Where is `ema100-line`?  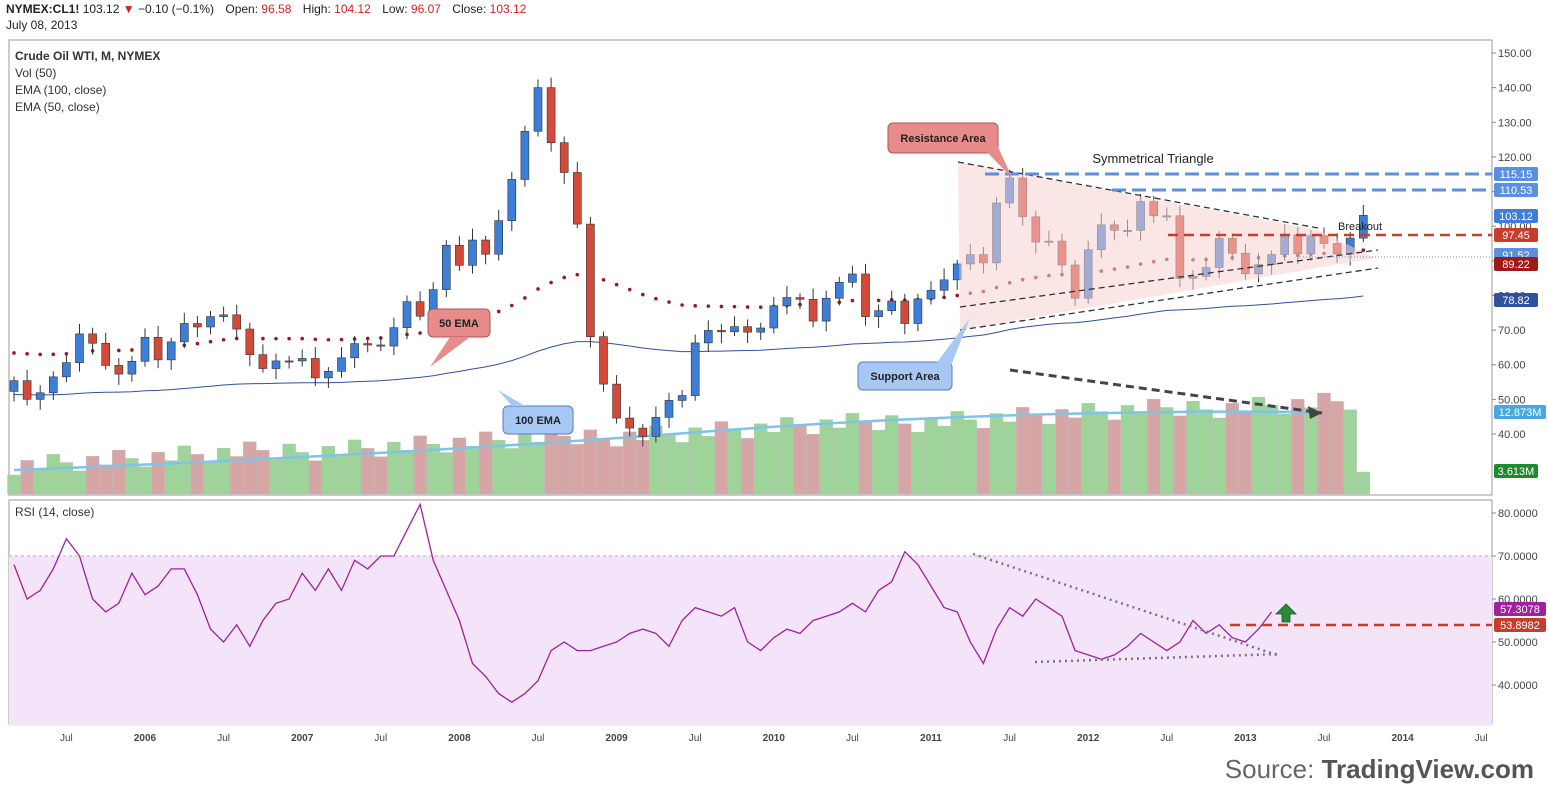
ema100-line is located at coordinates (688, 345).